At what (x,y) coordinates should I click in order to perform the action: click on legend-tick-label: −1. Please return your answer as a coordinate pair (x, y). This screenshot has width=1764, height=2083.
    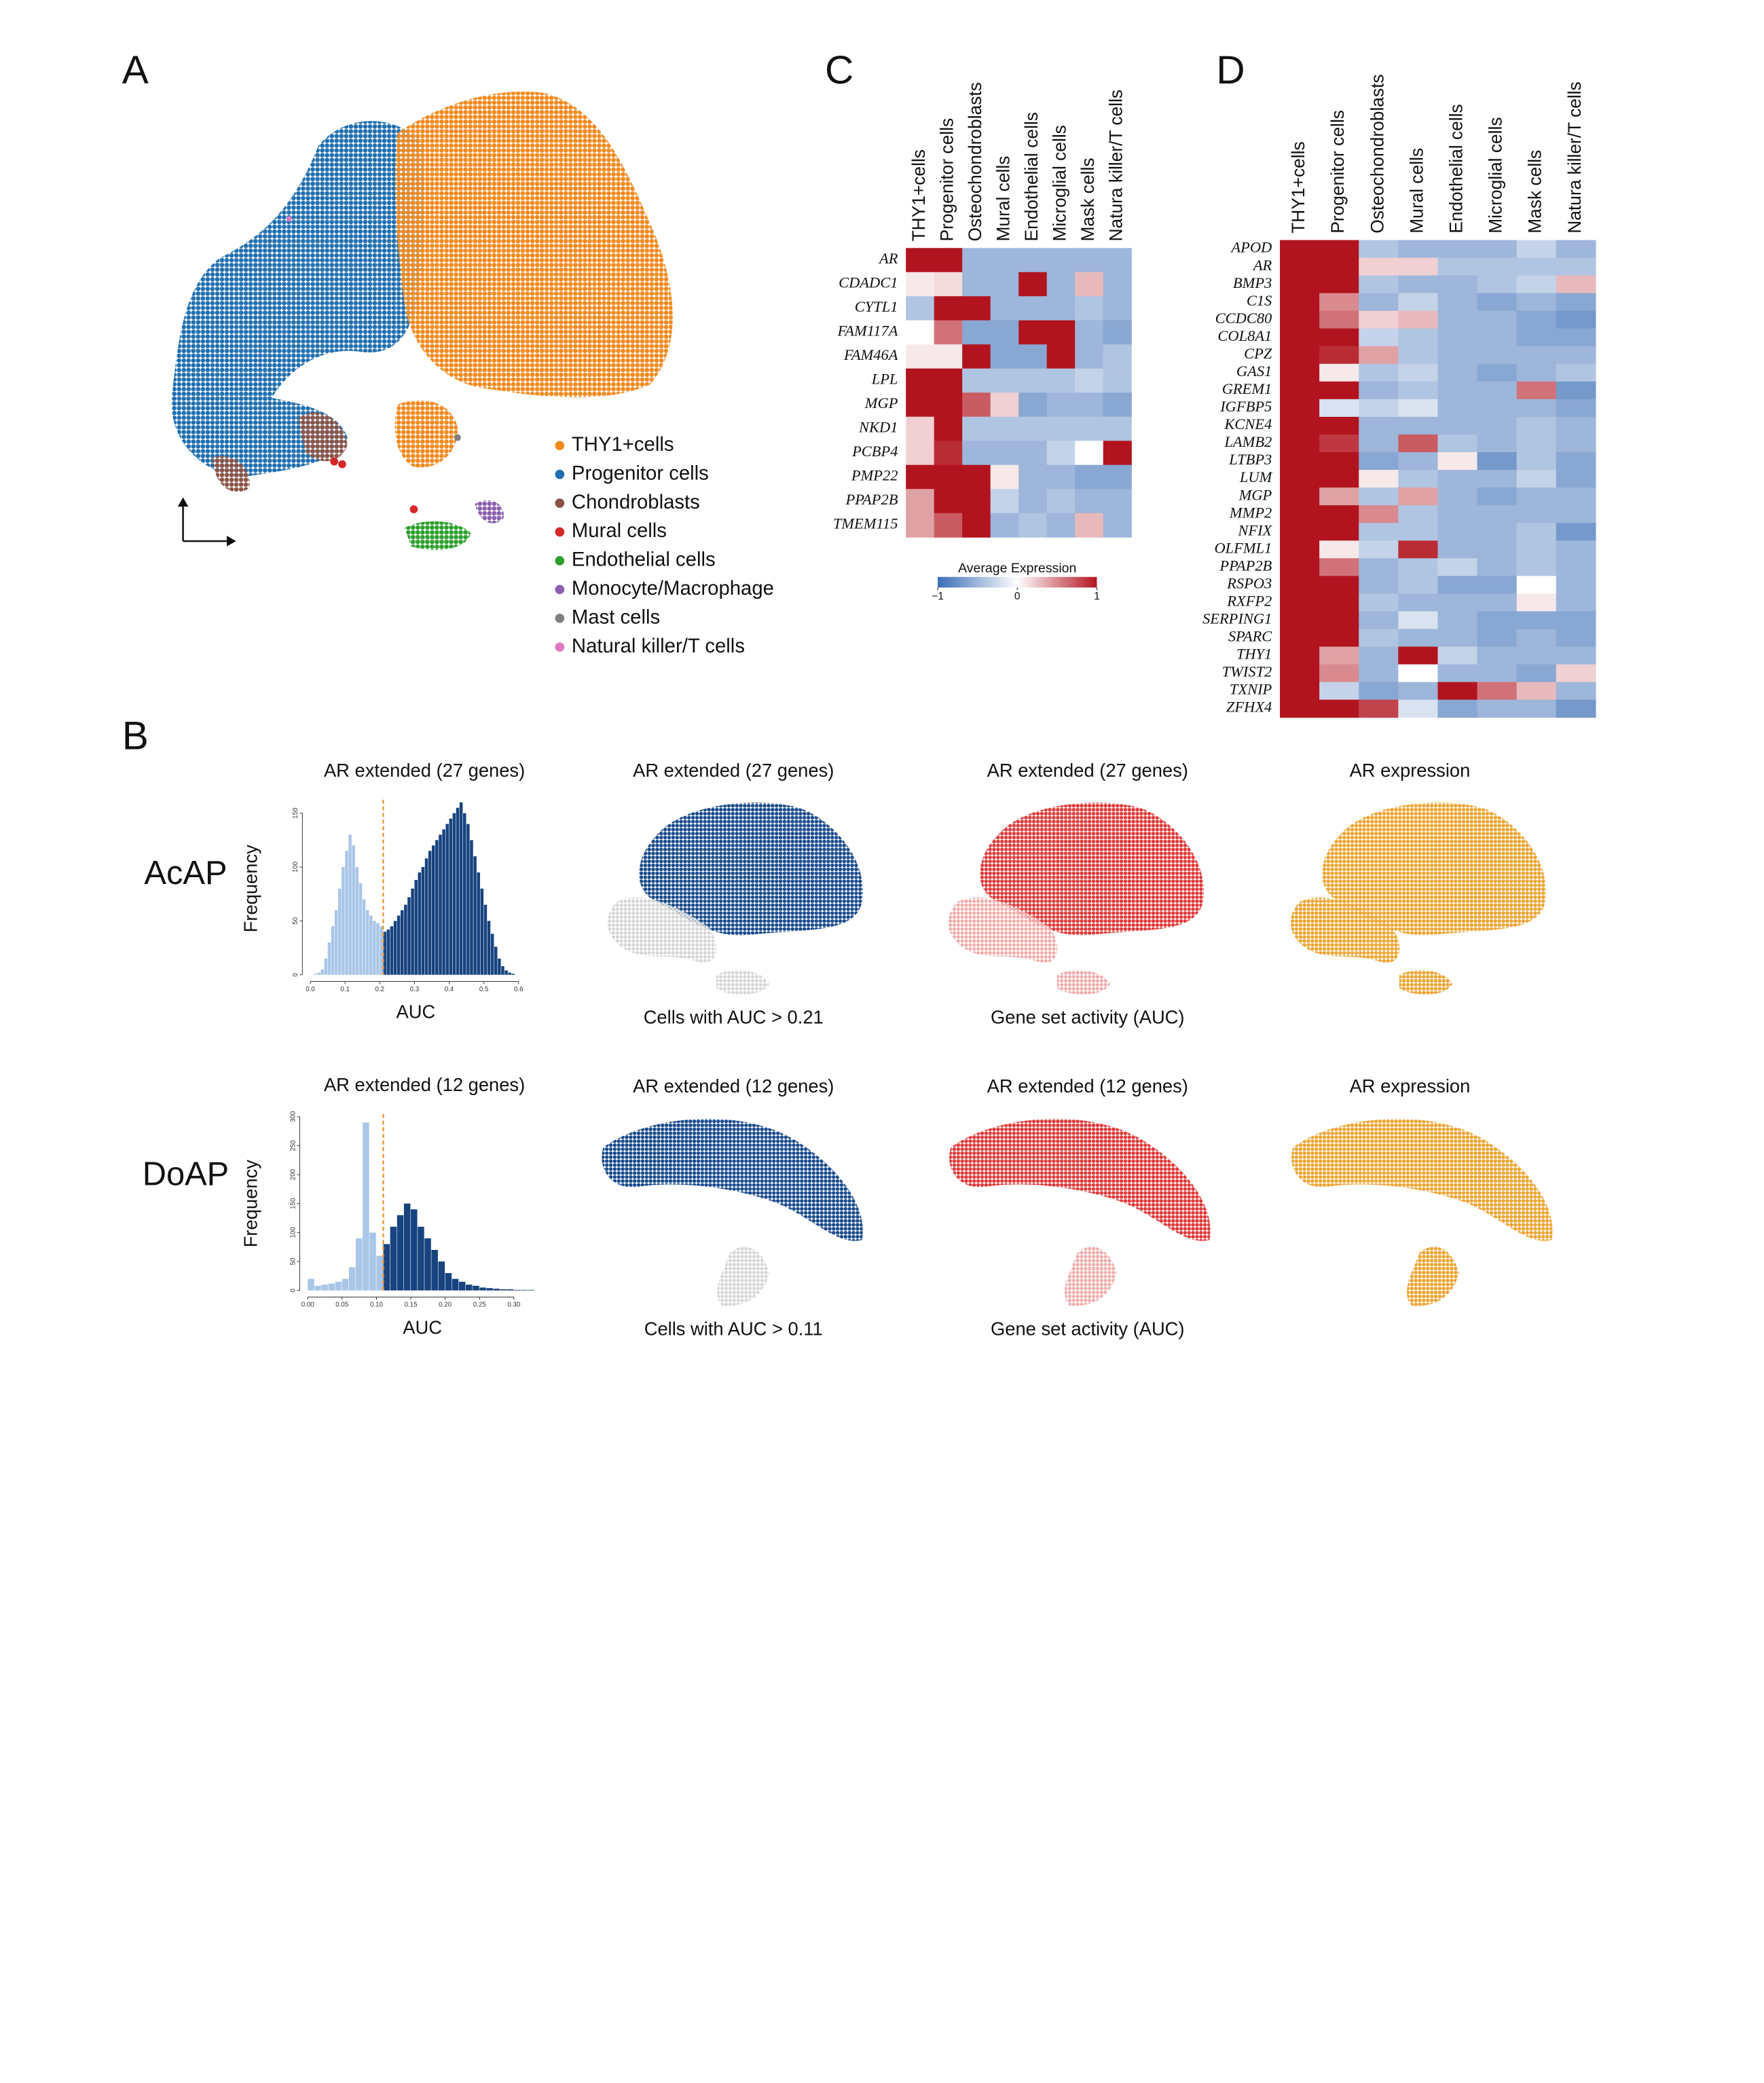
    Looking at the image, I should click on (938, 596).